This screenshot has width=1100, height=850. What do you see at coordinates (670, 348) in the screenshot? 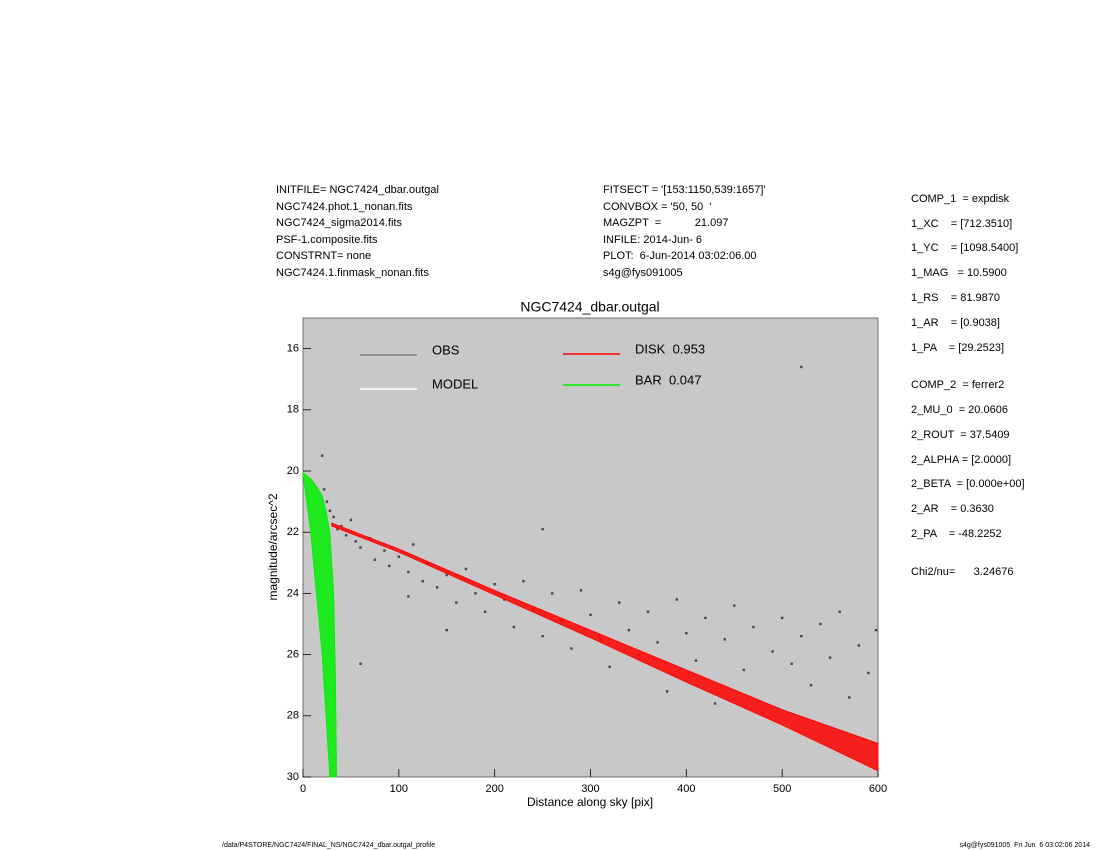
I see `legend-label: DISK 0.953` at bounding box center [670, 348].